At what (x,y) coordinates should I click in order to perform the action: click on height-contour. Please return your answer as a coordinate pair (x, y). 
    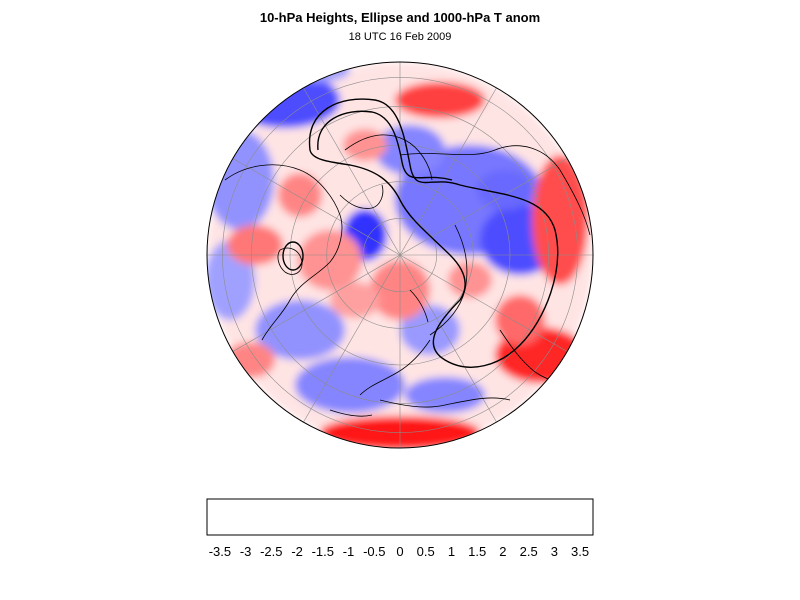
    Looking at the image, I should click on (385, 145).